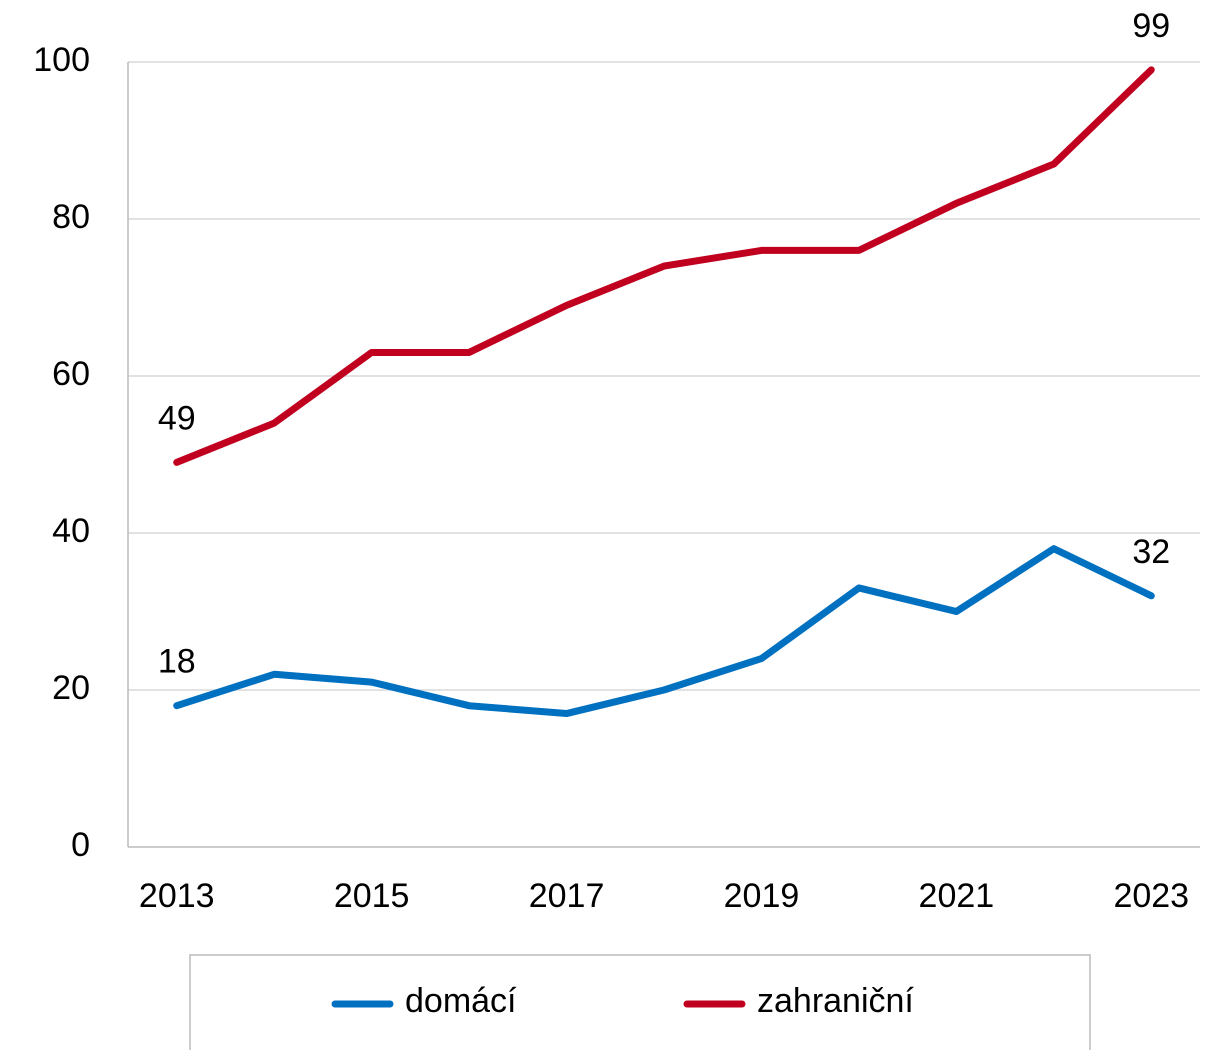 This screenshot has height=1050, width=1205. What do you see at coordinates (61, 60) in the screenshot?
I see `y-tick-label: 100` at bounding box center [61, 60].